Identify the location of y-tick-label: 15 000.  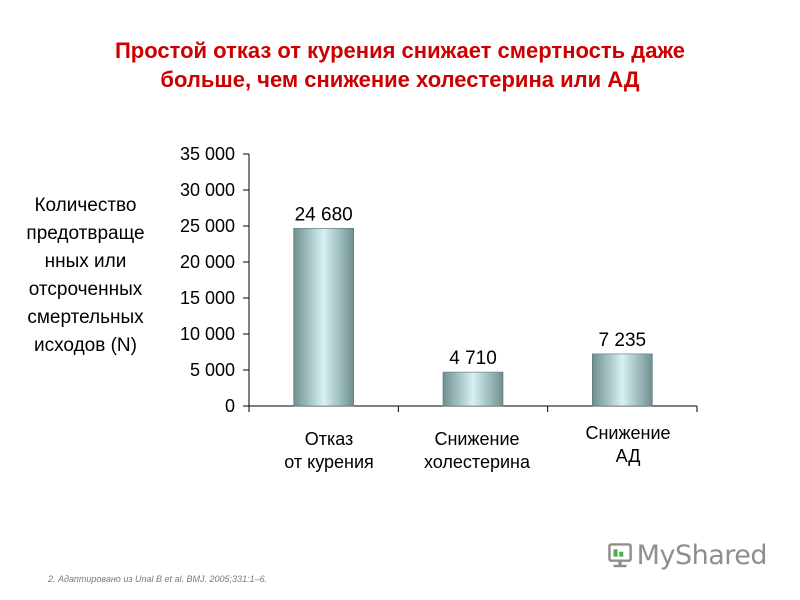
(207, 298).